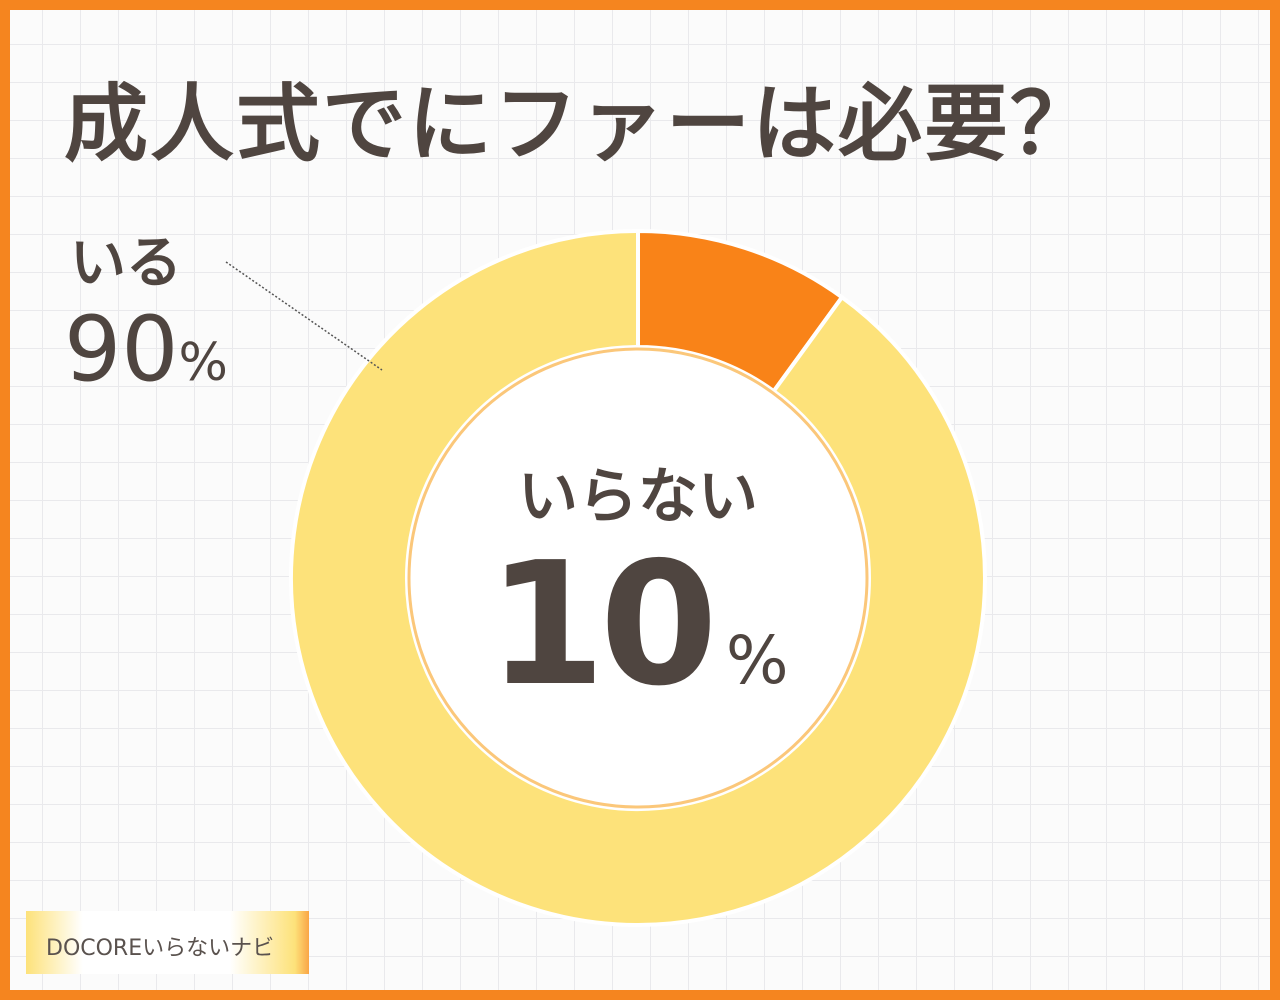 Image resolution: width=1280 pixels, height=1000 pixels. I want to click on logo: DOCOREいらないナビ, so click(167, 942).